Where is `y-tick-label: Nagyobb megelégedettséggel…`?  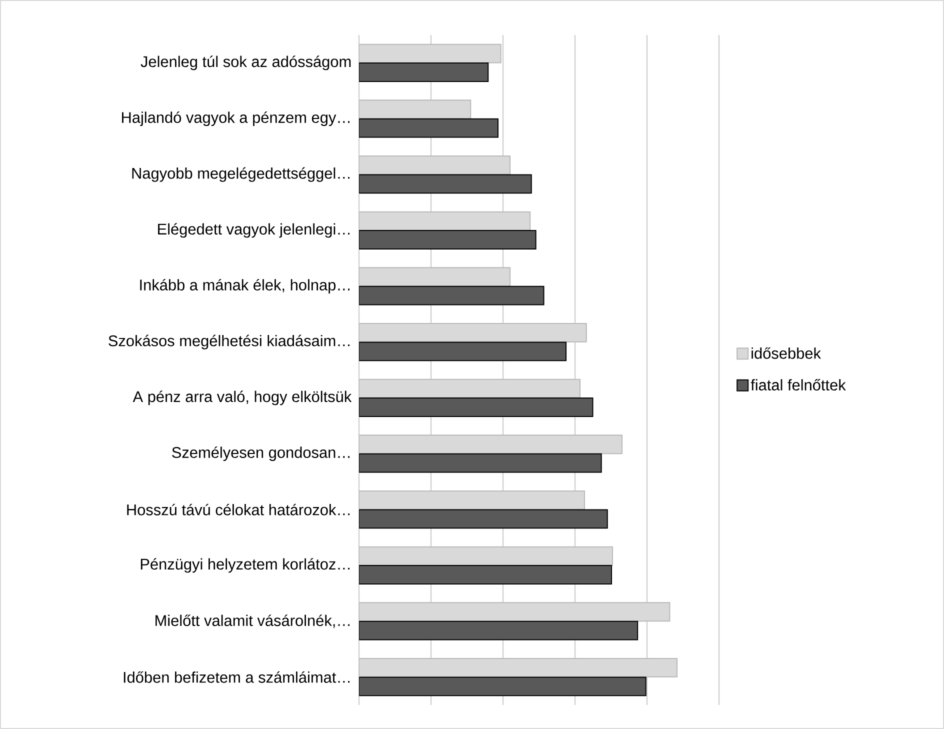 y-tick-label: Nagyobb megelégedettséggel… is located at coordinates (241, 174).